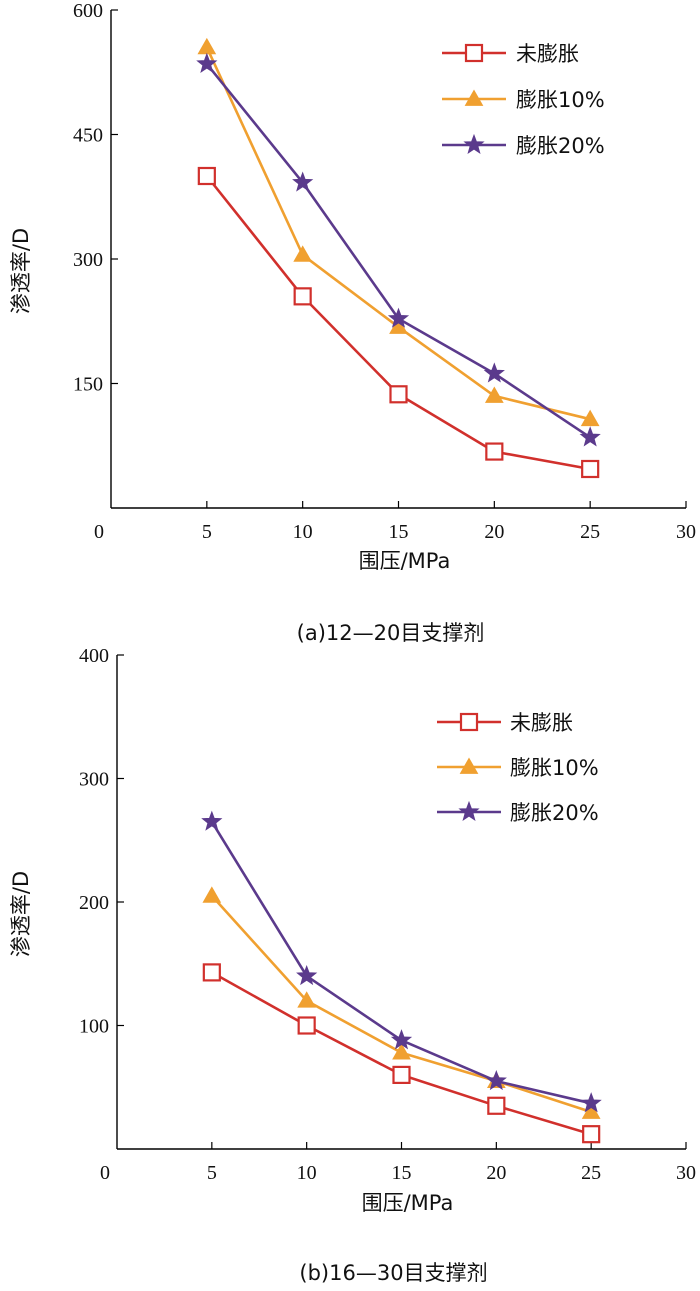  What do you see at coordinates (88, 136) in the screenshot?
I see `y-tick-label: 450` at bounding box center [88, 136].